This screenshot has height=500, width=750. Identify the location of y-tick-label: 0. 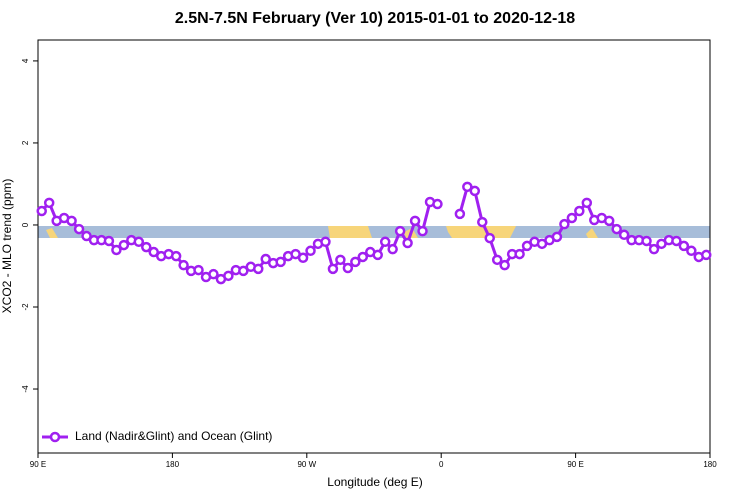
(25, 224).